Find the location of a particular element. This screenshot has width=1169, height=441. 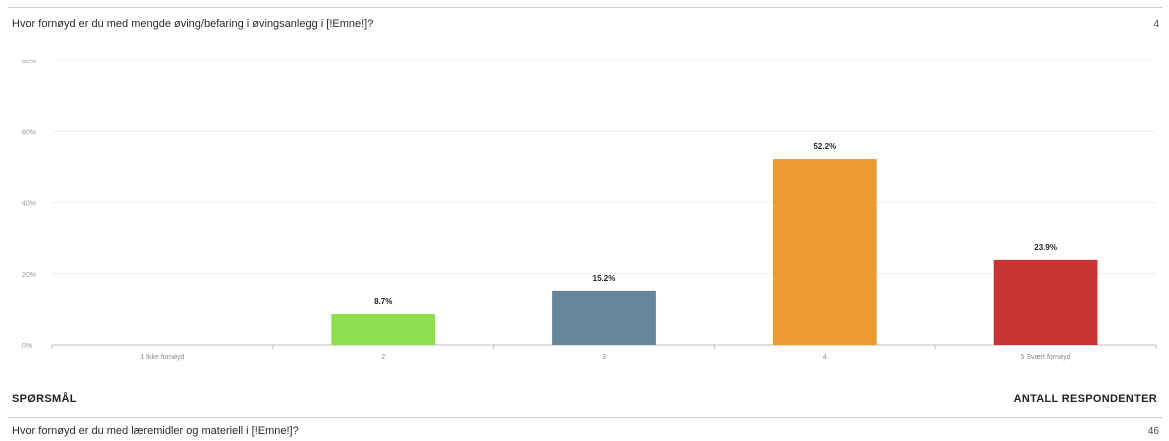

next-respondent-count: 46 is located at coordinates (1153, 431).